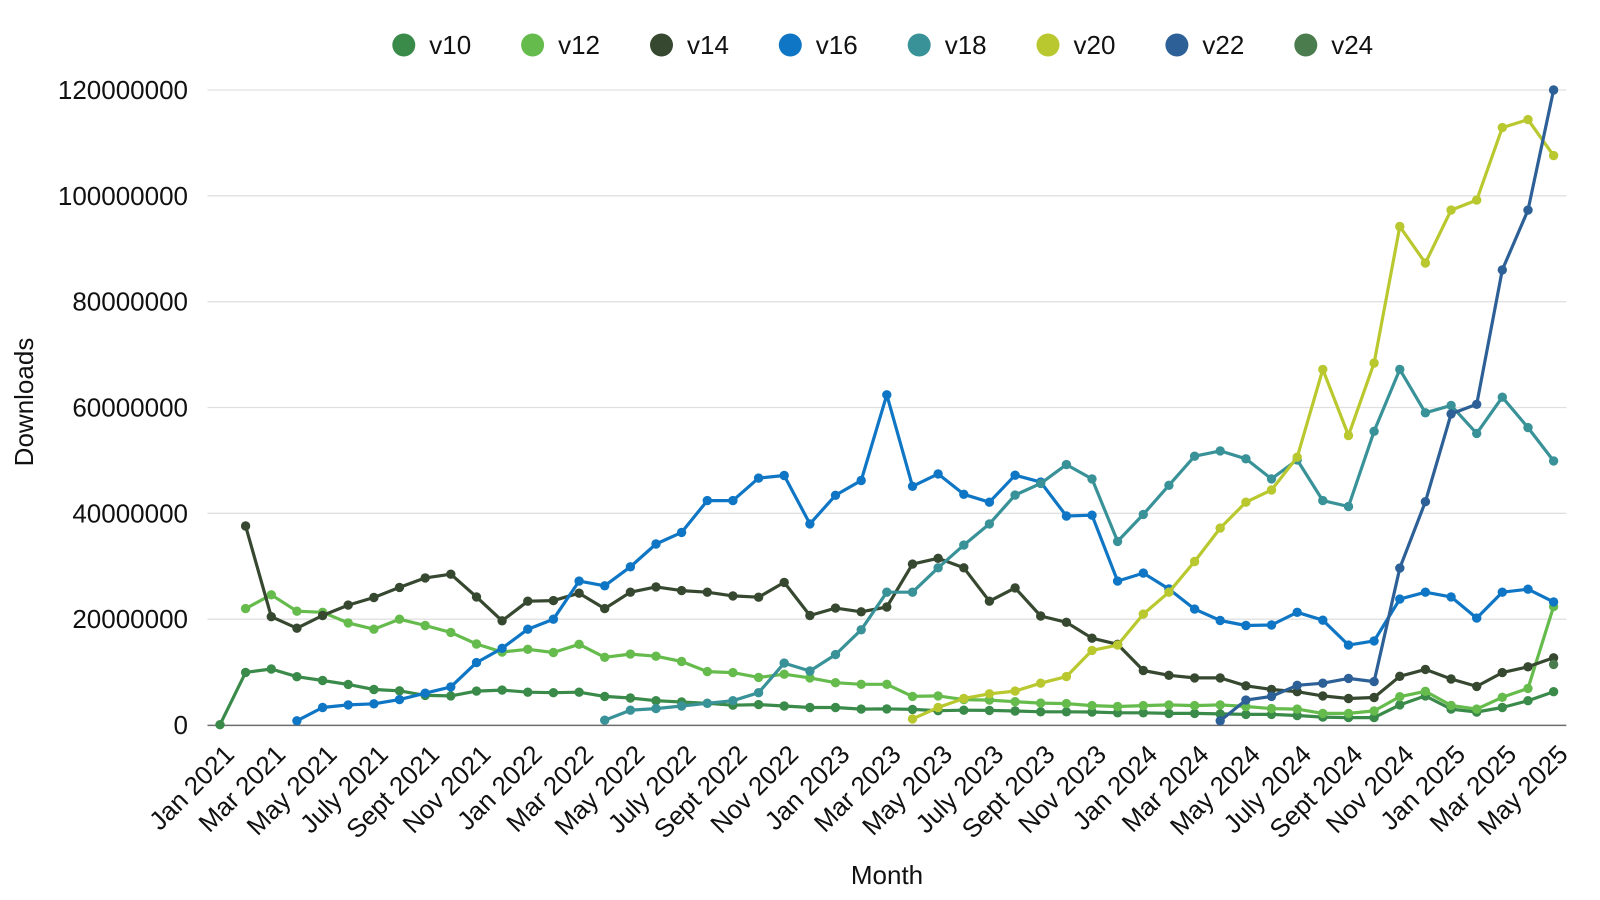 This screenshot has height=900, width=1600. Describe the element at coordinates (887, 875) in the screenshot. I see `svg-text: Month` at that location.